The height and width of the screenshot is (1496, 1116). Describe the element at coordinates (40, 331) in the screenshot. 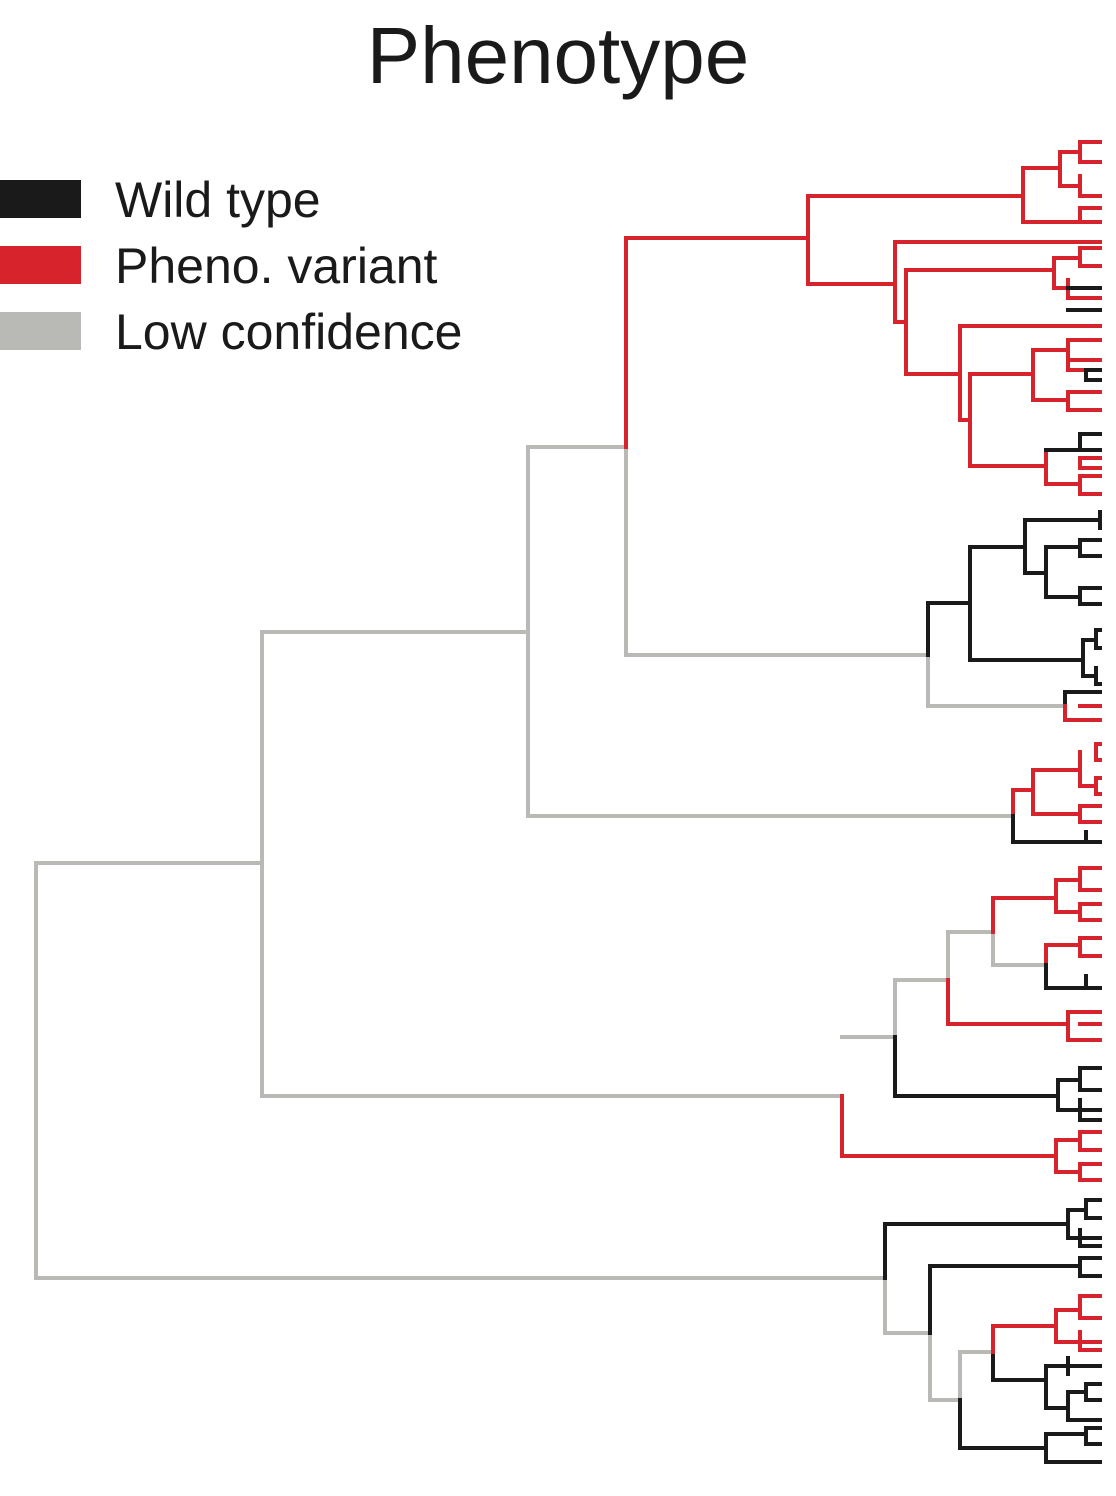

I see `legend-swatch-low-confidence` at that location.